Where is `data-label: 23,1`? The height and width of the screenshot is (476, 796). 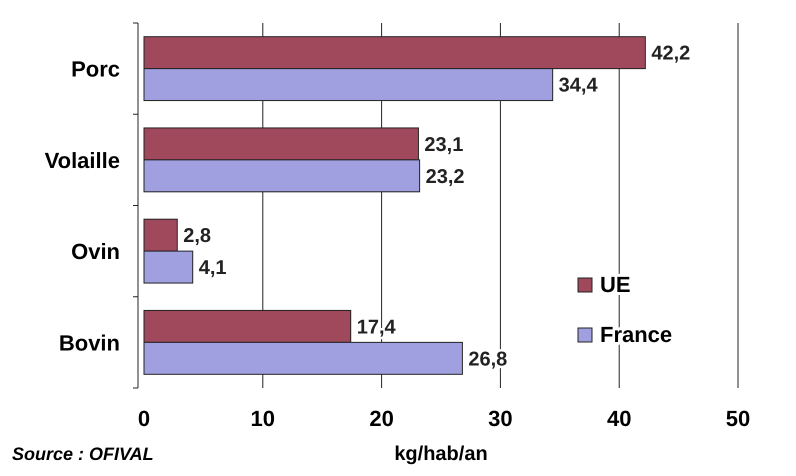 data-label: 23,1 is located at coordinates (444, 145).